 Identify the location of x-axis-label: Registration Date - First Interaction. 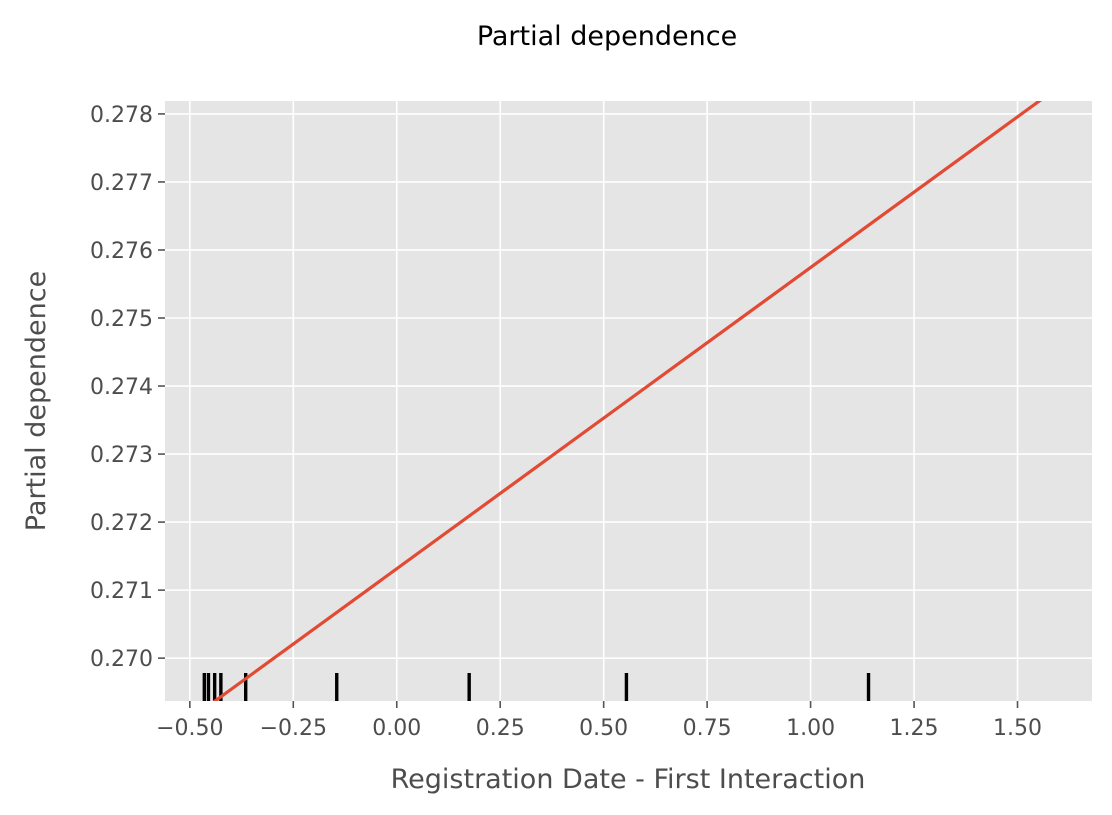
(628, 779).